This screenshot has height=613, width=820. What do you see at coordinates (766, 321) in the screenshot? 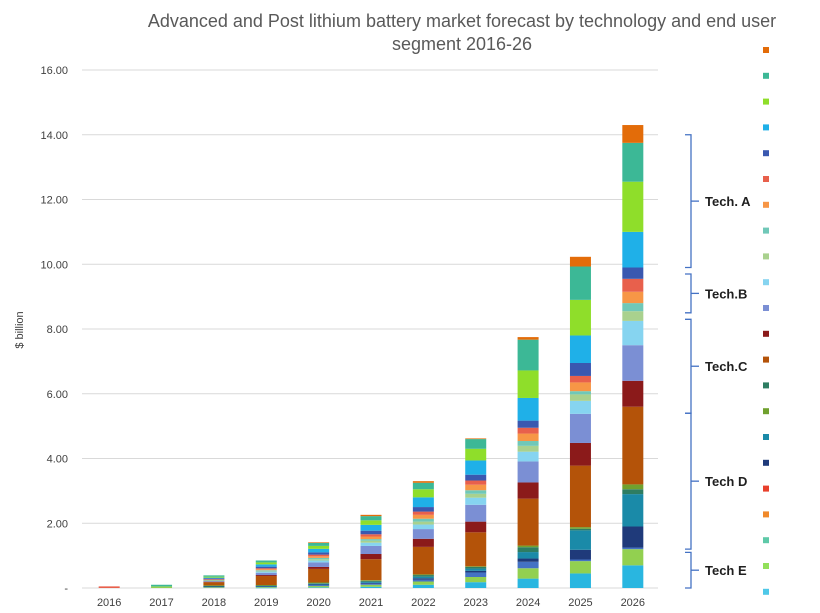
I see `legend` at bounding box center [766, 321].